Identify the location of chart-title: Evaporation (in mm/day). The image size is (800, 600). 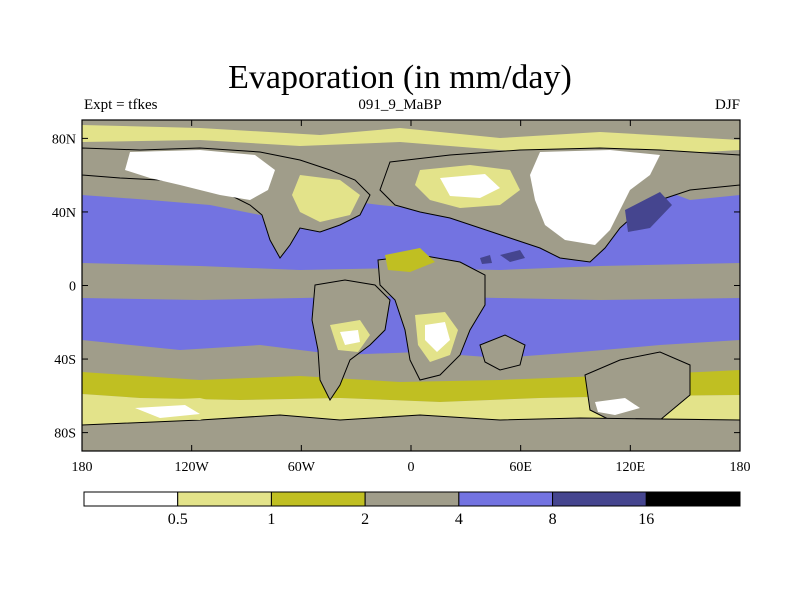
(400, 77).